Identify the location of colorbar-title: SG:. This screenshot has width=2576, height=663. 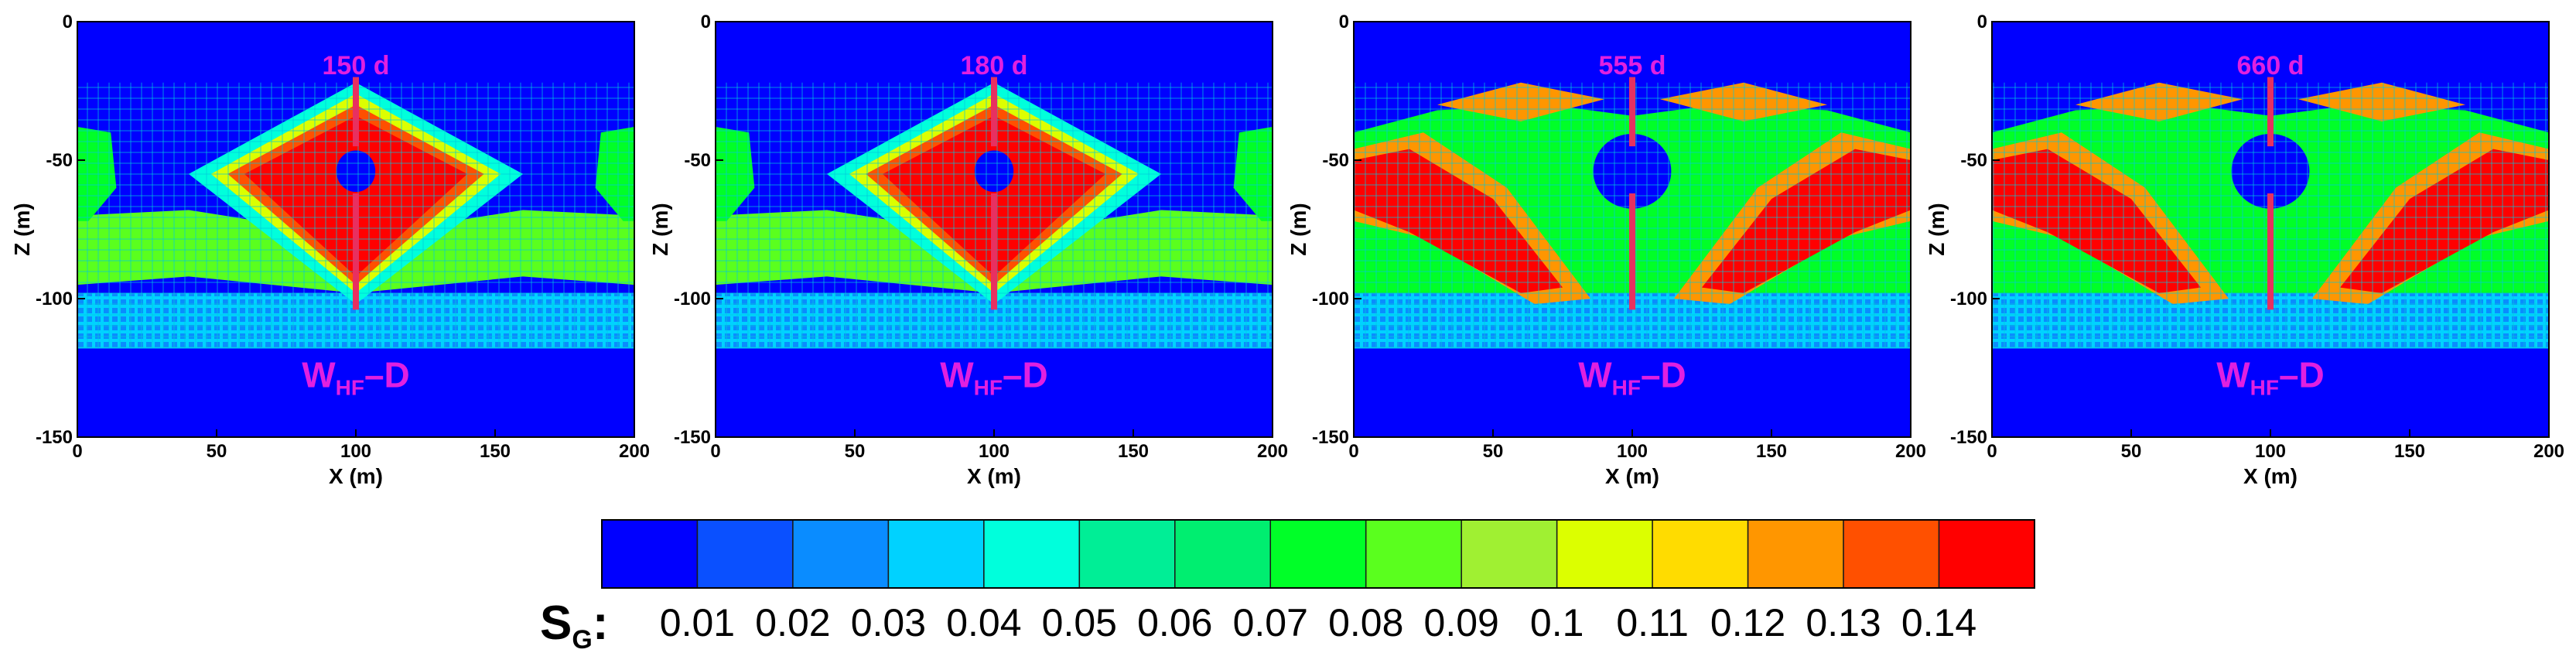
(574, 625).